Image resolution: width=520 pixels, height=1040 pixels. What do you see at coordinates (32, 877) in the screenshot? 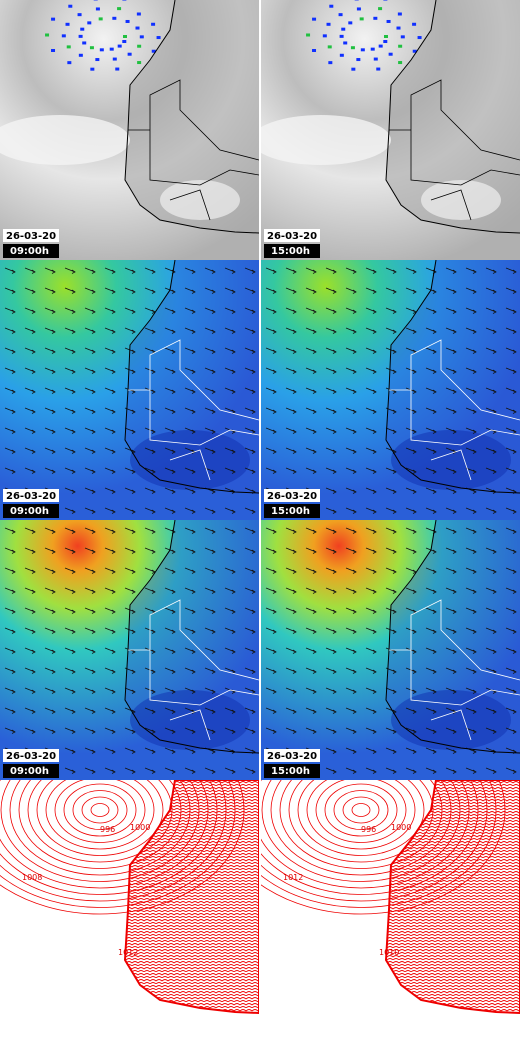
I see `isobar-label: 1008` at bounding box center [32, 877].